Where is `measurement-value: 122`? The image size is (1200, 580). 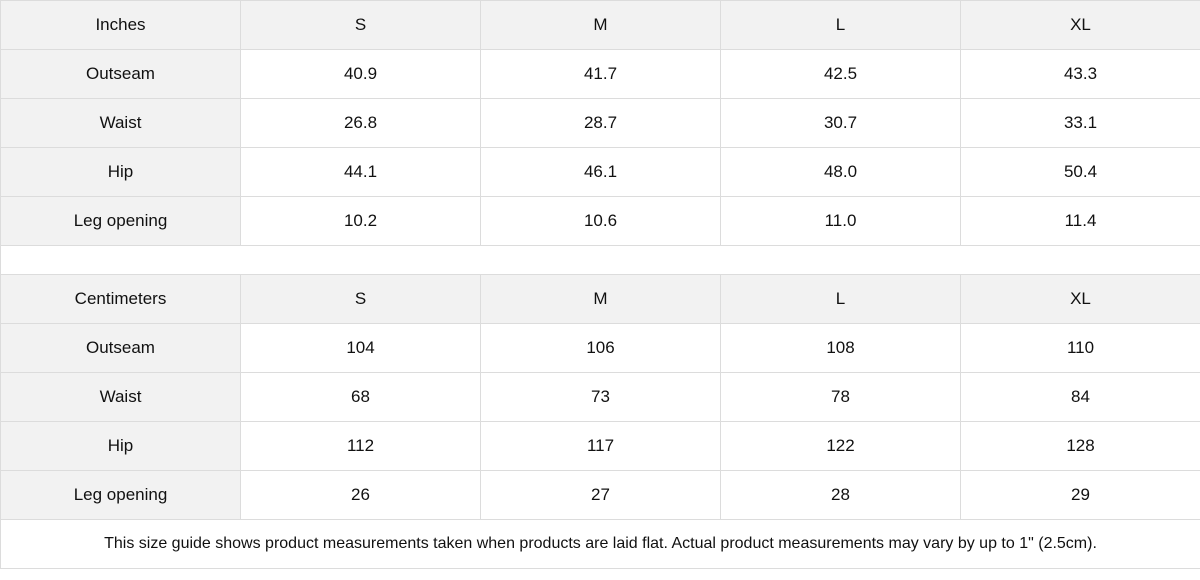
measurement-value: 122 is located at coordinates (840, 446).